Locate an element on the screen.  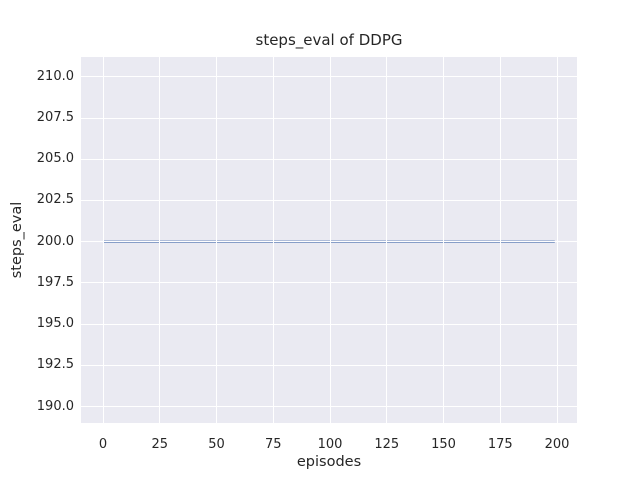
x-tick-label: 200 is located at coordinates (557, 444).